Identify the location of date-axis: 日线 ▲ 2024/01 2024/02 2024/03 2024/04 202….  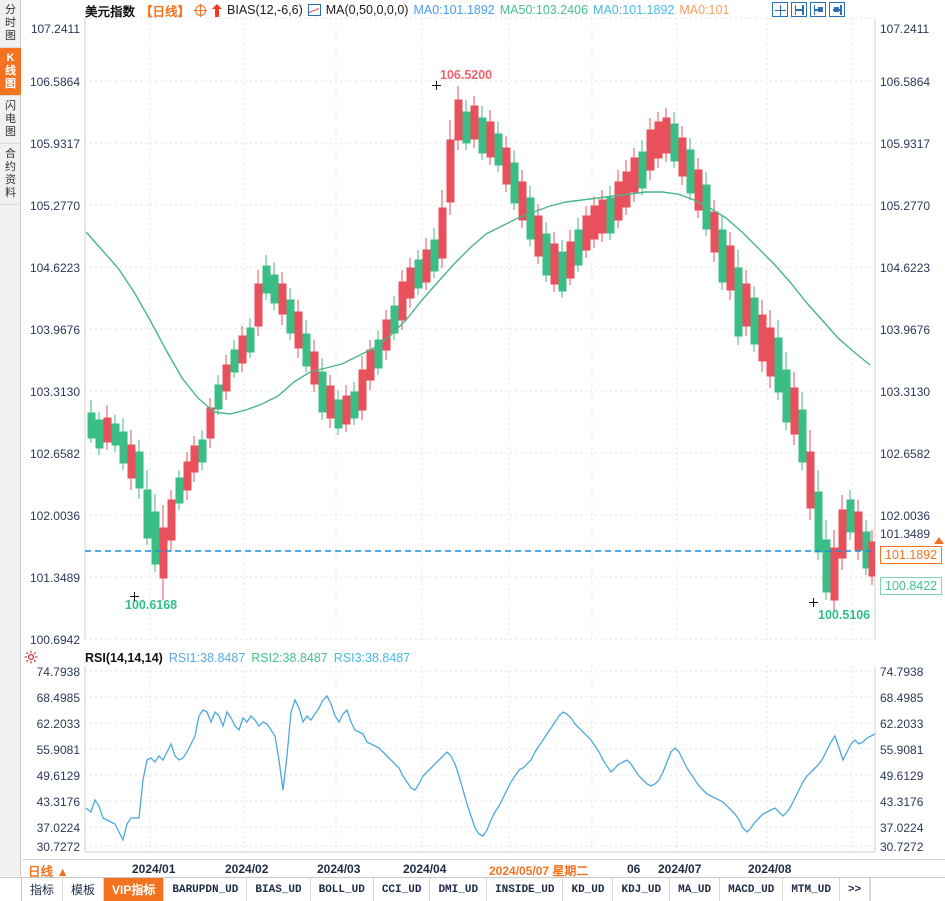
(483, 869).